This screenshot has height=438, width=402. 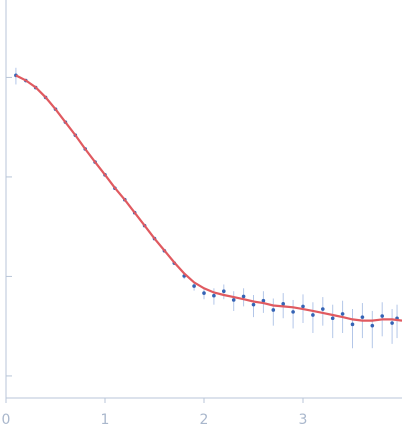 What do you see at coordinates (204, 420) in the screenshot?
I see `x-tick-label: 2` at bounding box center [204, 420].